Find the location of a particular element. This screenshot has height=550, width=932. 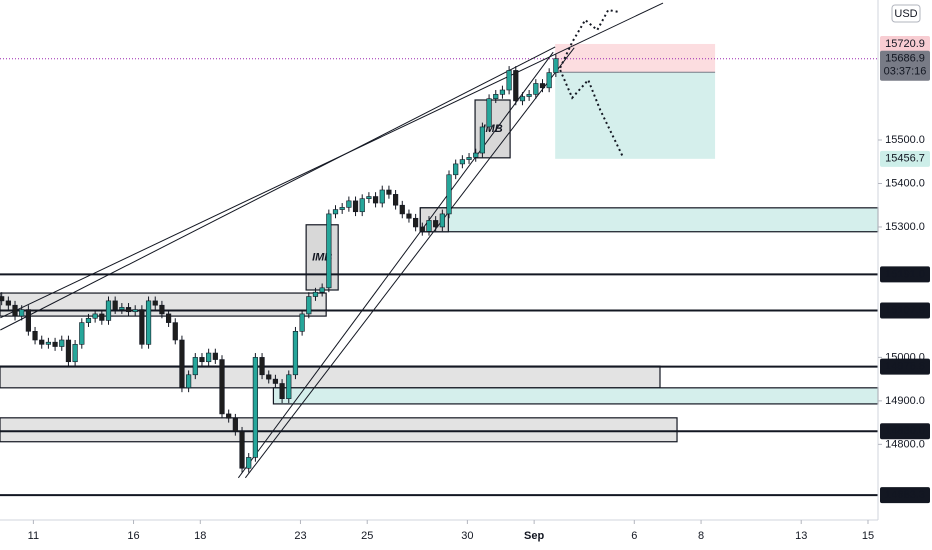

y-tick-label: 15500.0 is located at coordinates (905, 140).